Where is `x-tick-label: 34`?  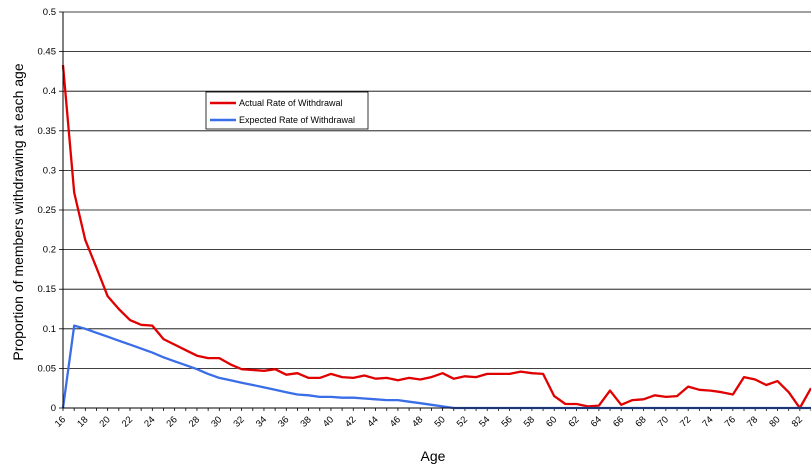
x-tick-label: 34 is located at coordinates (261, 421).